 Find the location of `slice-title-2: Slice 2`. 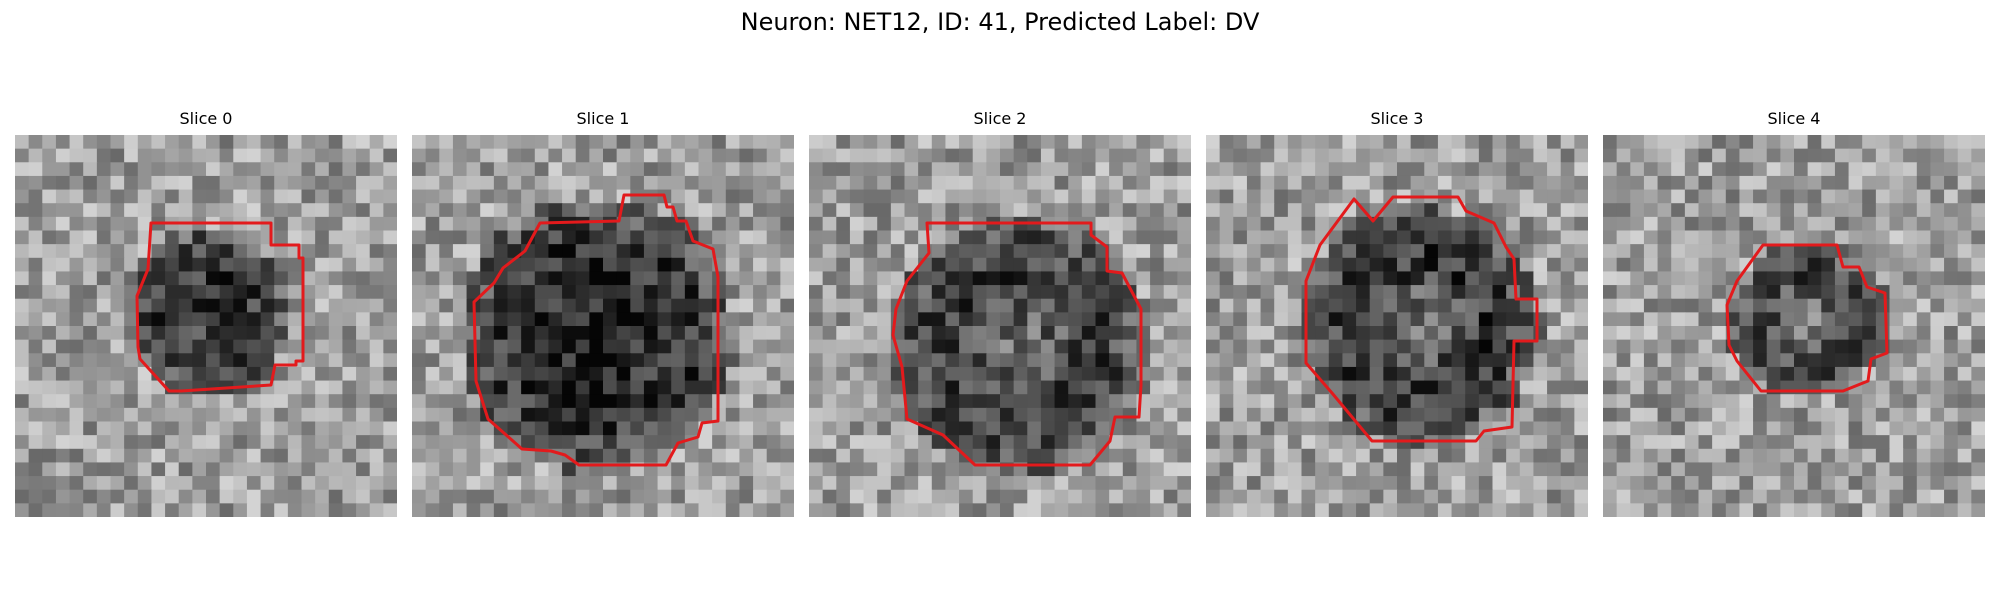

slice-title-2: Slice 2 is located at coordinates (1000, 118).